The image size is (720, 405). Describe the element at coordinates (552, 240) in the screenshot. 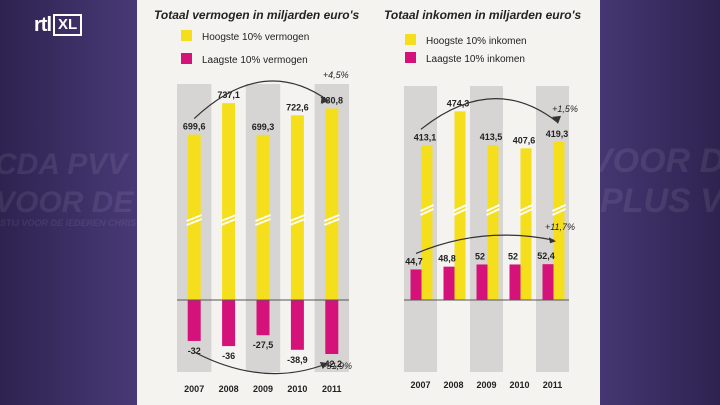

I see `chart2-arrowhead-low` at that location.